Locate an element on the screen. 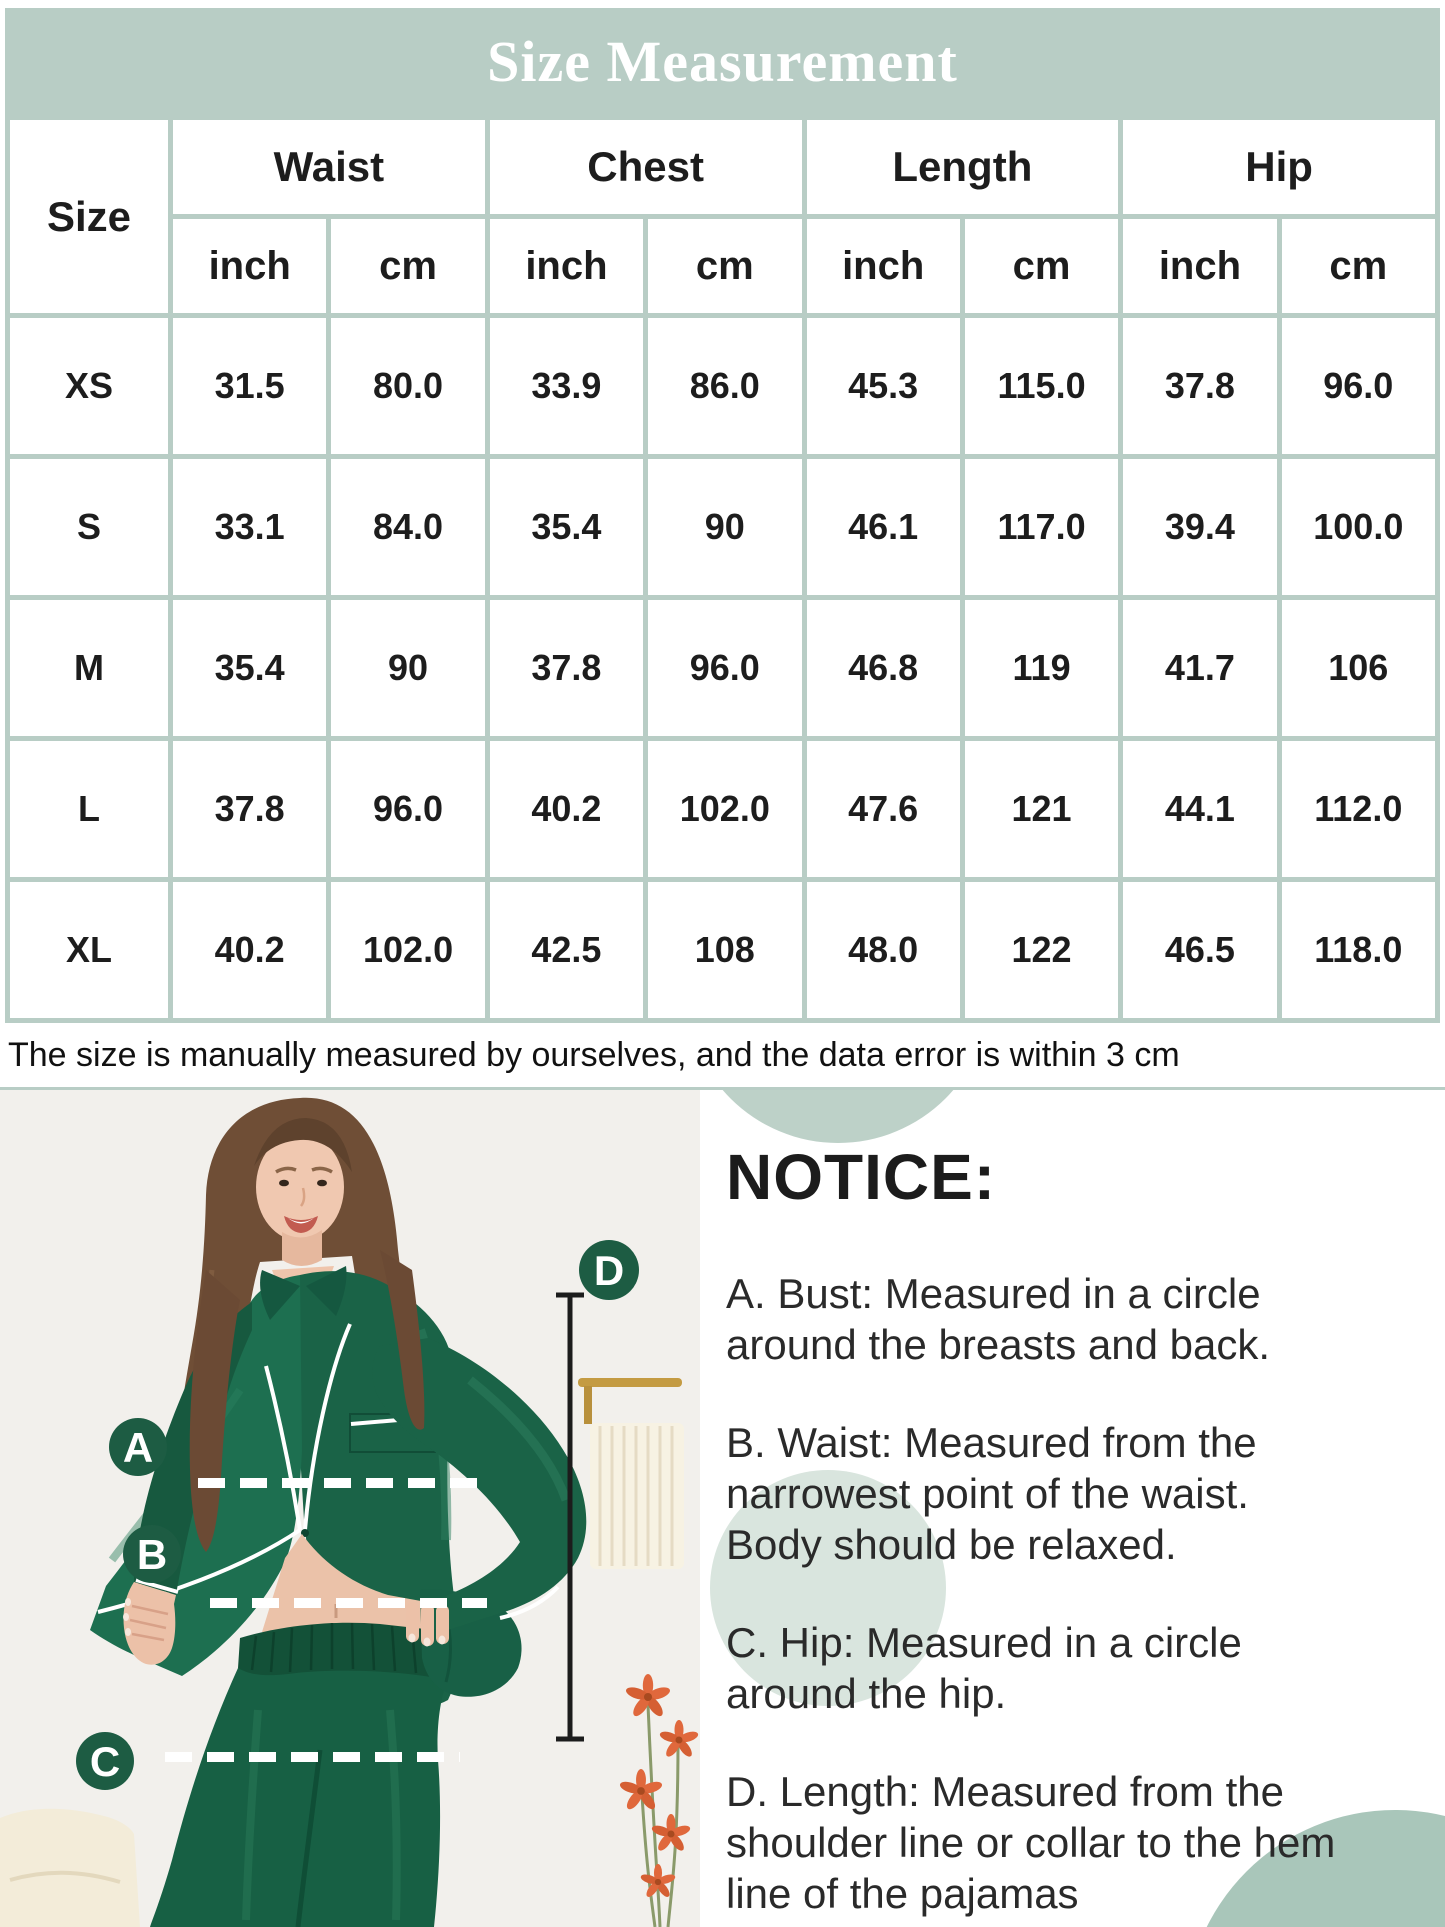 The height and width of the screenshot is (1927, 1445). table-cell: 33.9 is located at coordinates (566, 386).